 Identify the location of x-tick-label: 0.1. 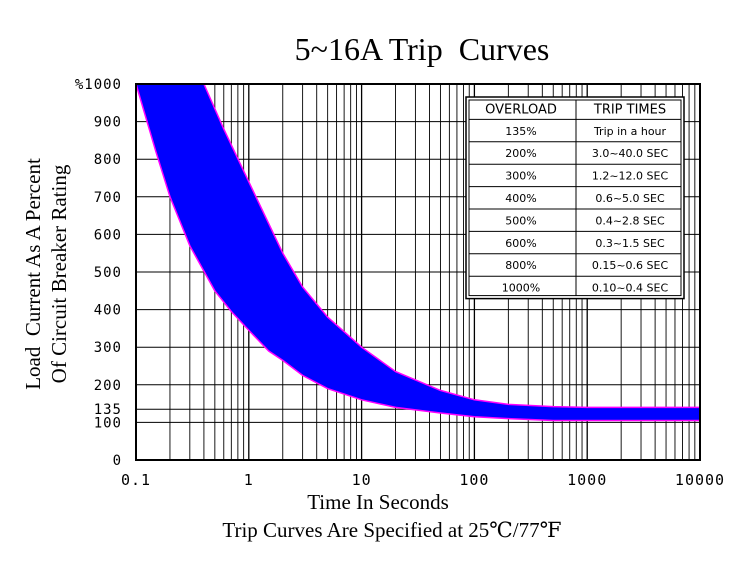
(136, 480).